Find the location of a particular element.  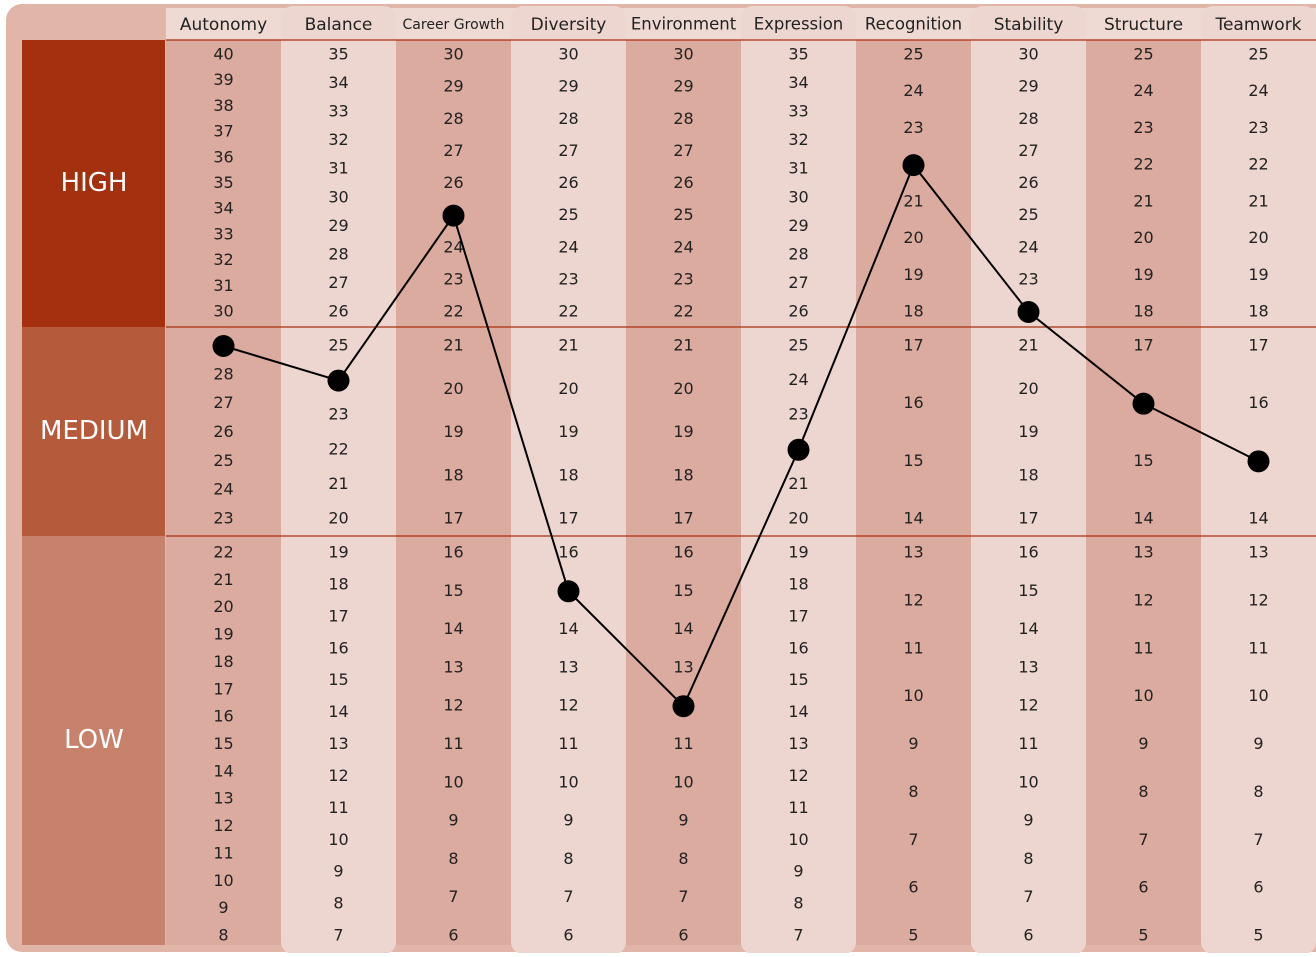

scale-label: 31 is located at coordinates (223, 285).